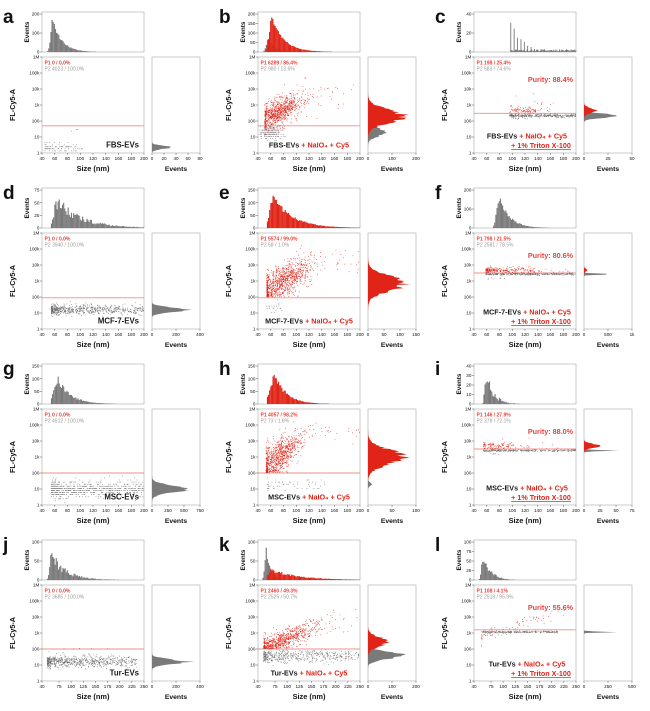  I want to click on stat-p2: P2 2581 / 78.5%, so click(496, 246).